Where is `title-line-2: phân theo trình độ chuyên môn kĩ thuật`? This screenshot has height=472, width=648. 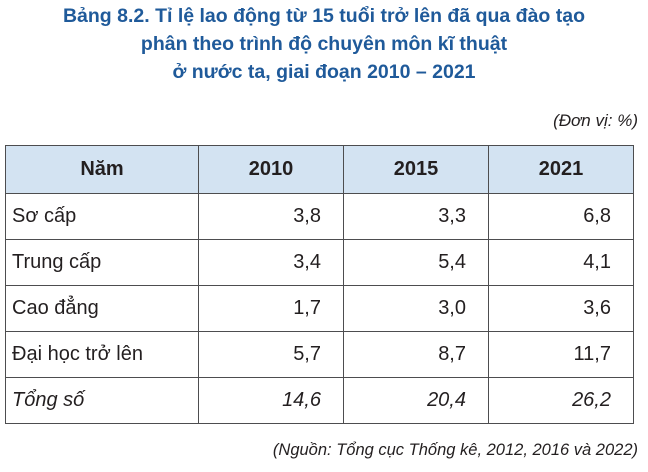
title-line-2: phân theo trình độ chuyên môn kĩ thuật is located at coordinates (324, 44).